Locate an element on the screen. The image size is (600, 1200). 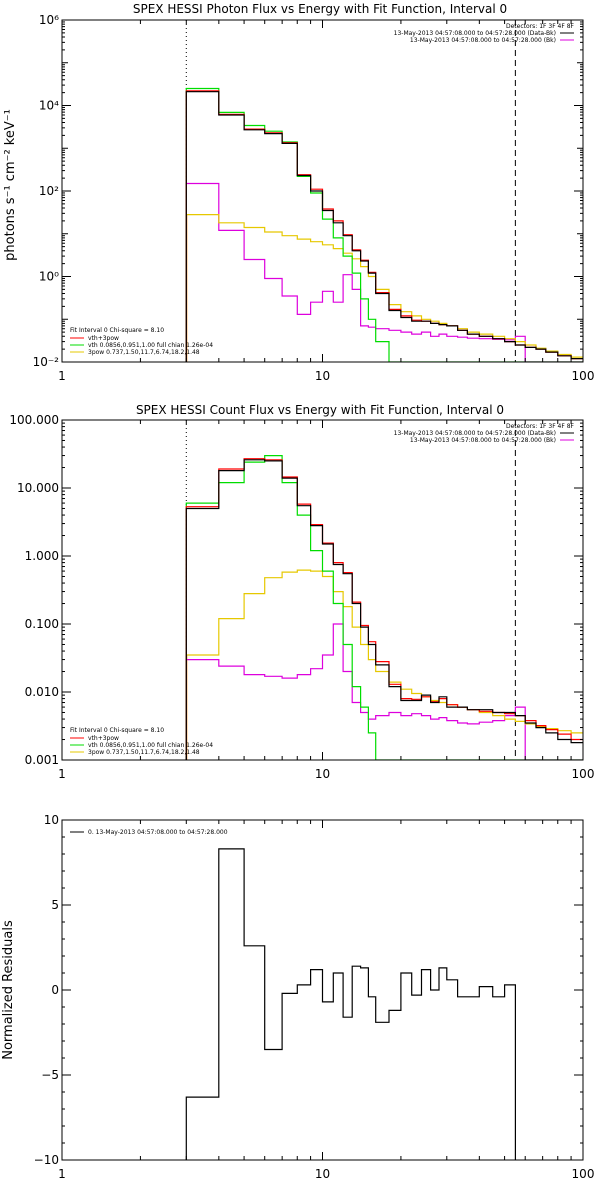
series-0-data-bk is located at coordinates (384, 226).